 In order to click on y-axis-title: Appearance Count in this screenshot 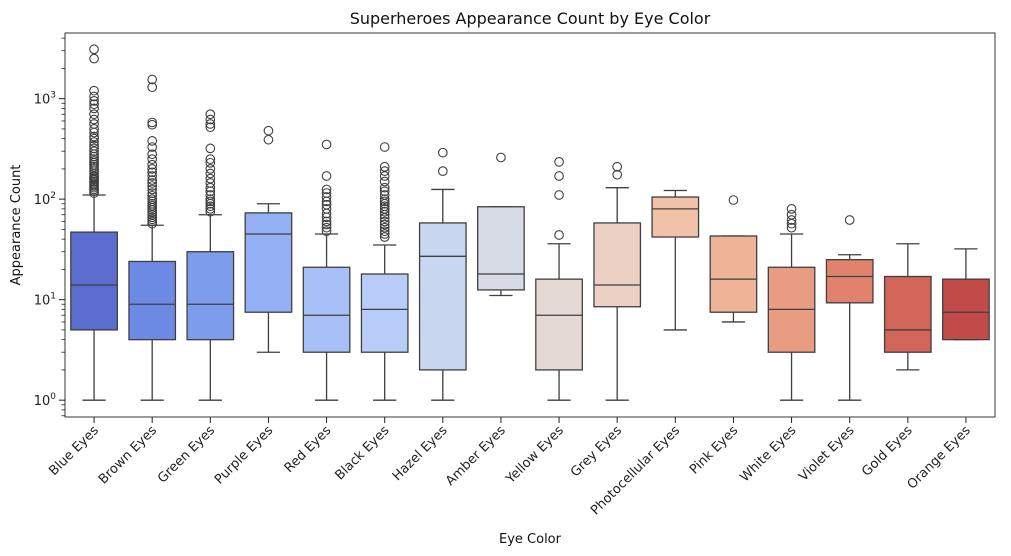, I will do `click(16, 225)`.